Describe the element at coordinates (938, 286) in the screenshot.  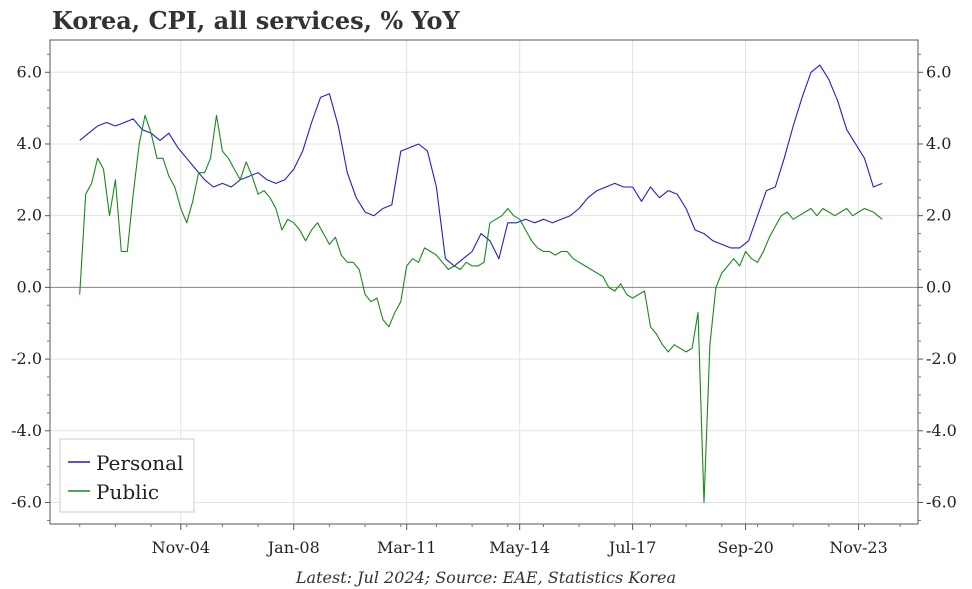
I see `y-tick-label-right: 0.0` at that location.